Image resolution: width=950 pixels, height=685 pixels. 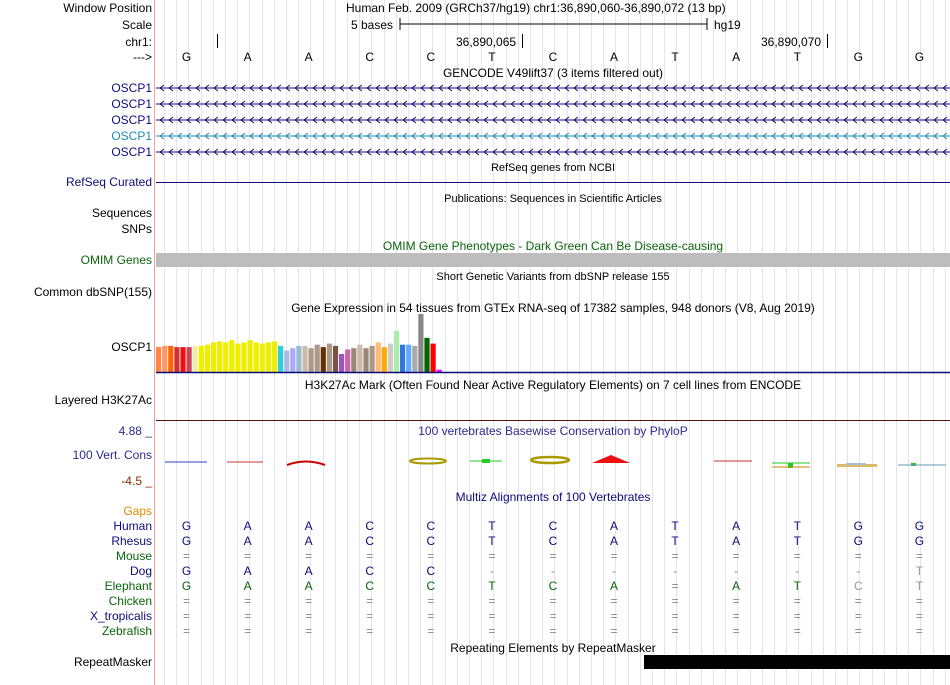 What do you see at coordinates (128, 586) in the screenshot?
I see `multiz-species-label: Elephant` at bounding box center [128, 586].